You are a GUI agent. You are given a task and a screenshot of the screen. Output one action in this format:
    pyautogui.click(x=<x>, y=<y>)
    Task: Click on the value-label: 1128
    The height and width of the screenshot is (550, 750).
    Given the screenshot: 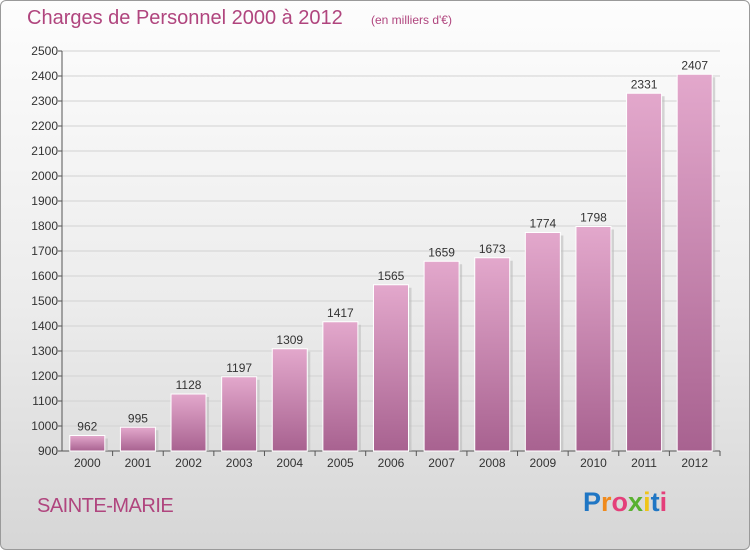 What is the action you would take?
    pyautogui.click(x=189, y=385)
    